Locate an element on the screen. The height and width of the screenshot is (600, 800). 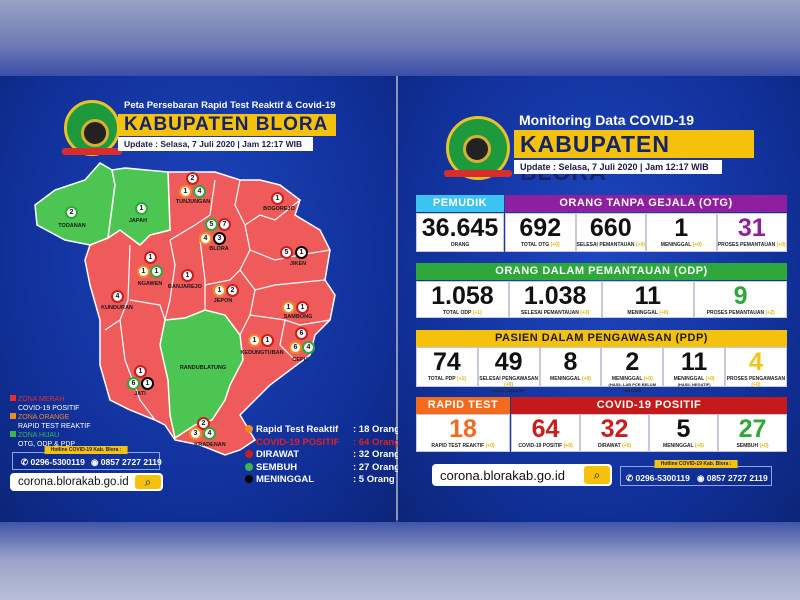
region-label: JAPAH is located at coordinates (138, 221).